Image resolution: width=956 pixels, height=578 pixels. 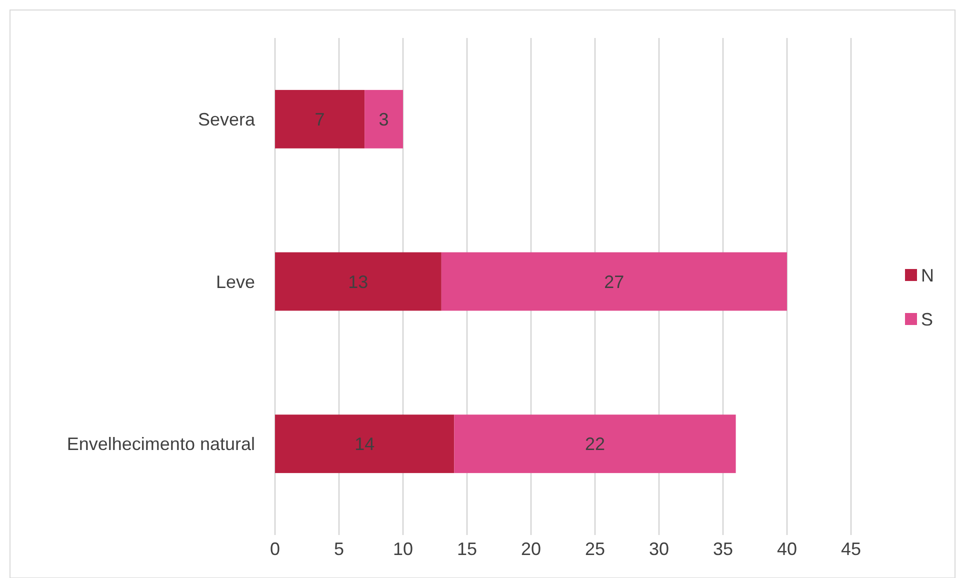 I want to click on data-label: 7, so click(x=319, y=119).